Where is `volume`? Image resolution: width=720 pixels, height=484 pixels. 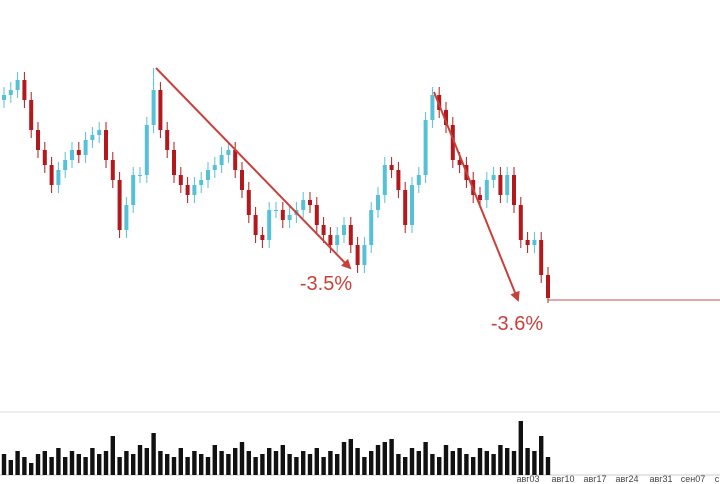 volume is located at coordinates (276, 448).